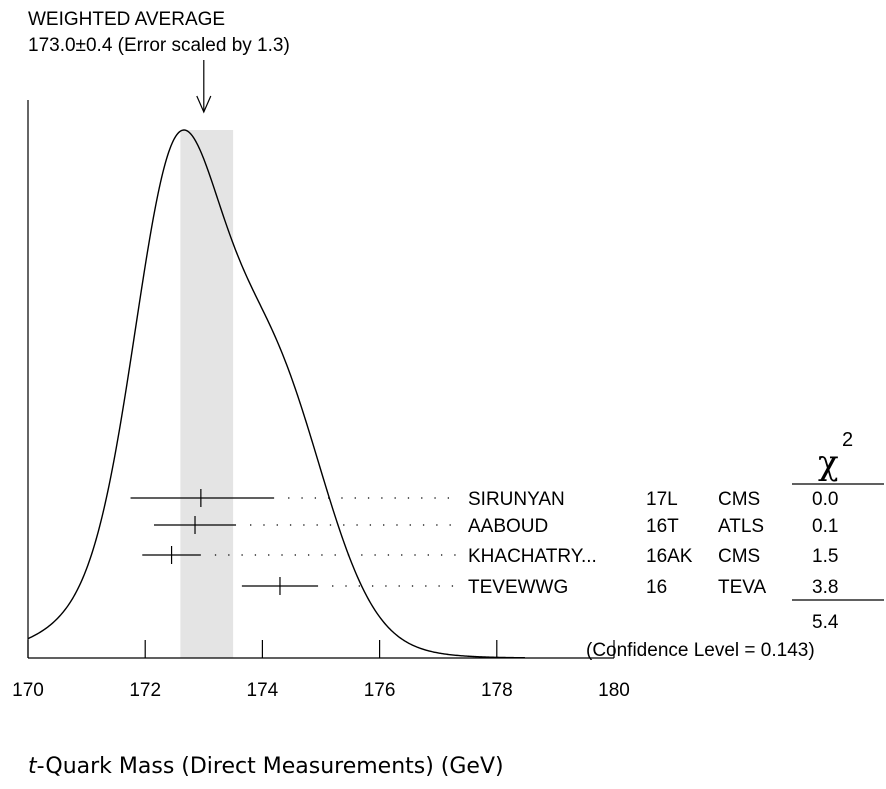 Image resolution: width=886 pixels, height=789 pixels. Describe the element at coordinates (825, 622) in the screenshot. I see `chi2-total: 5.4` at that location.